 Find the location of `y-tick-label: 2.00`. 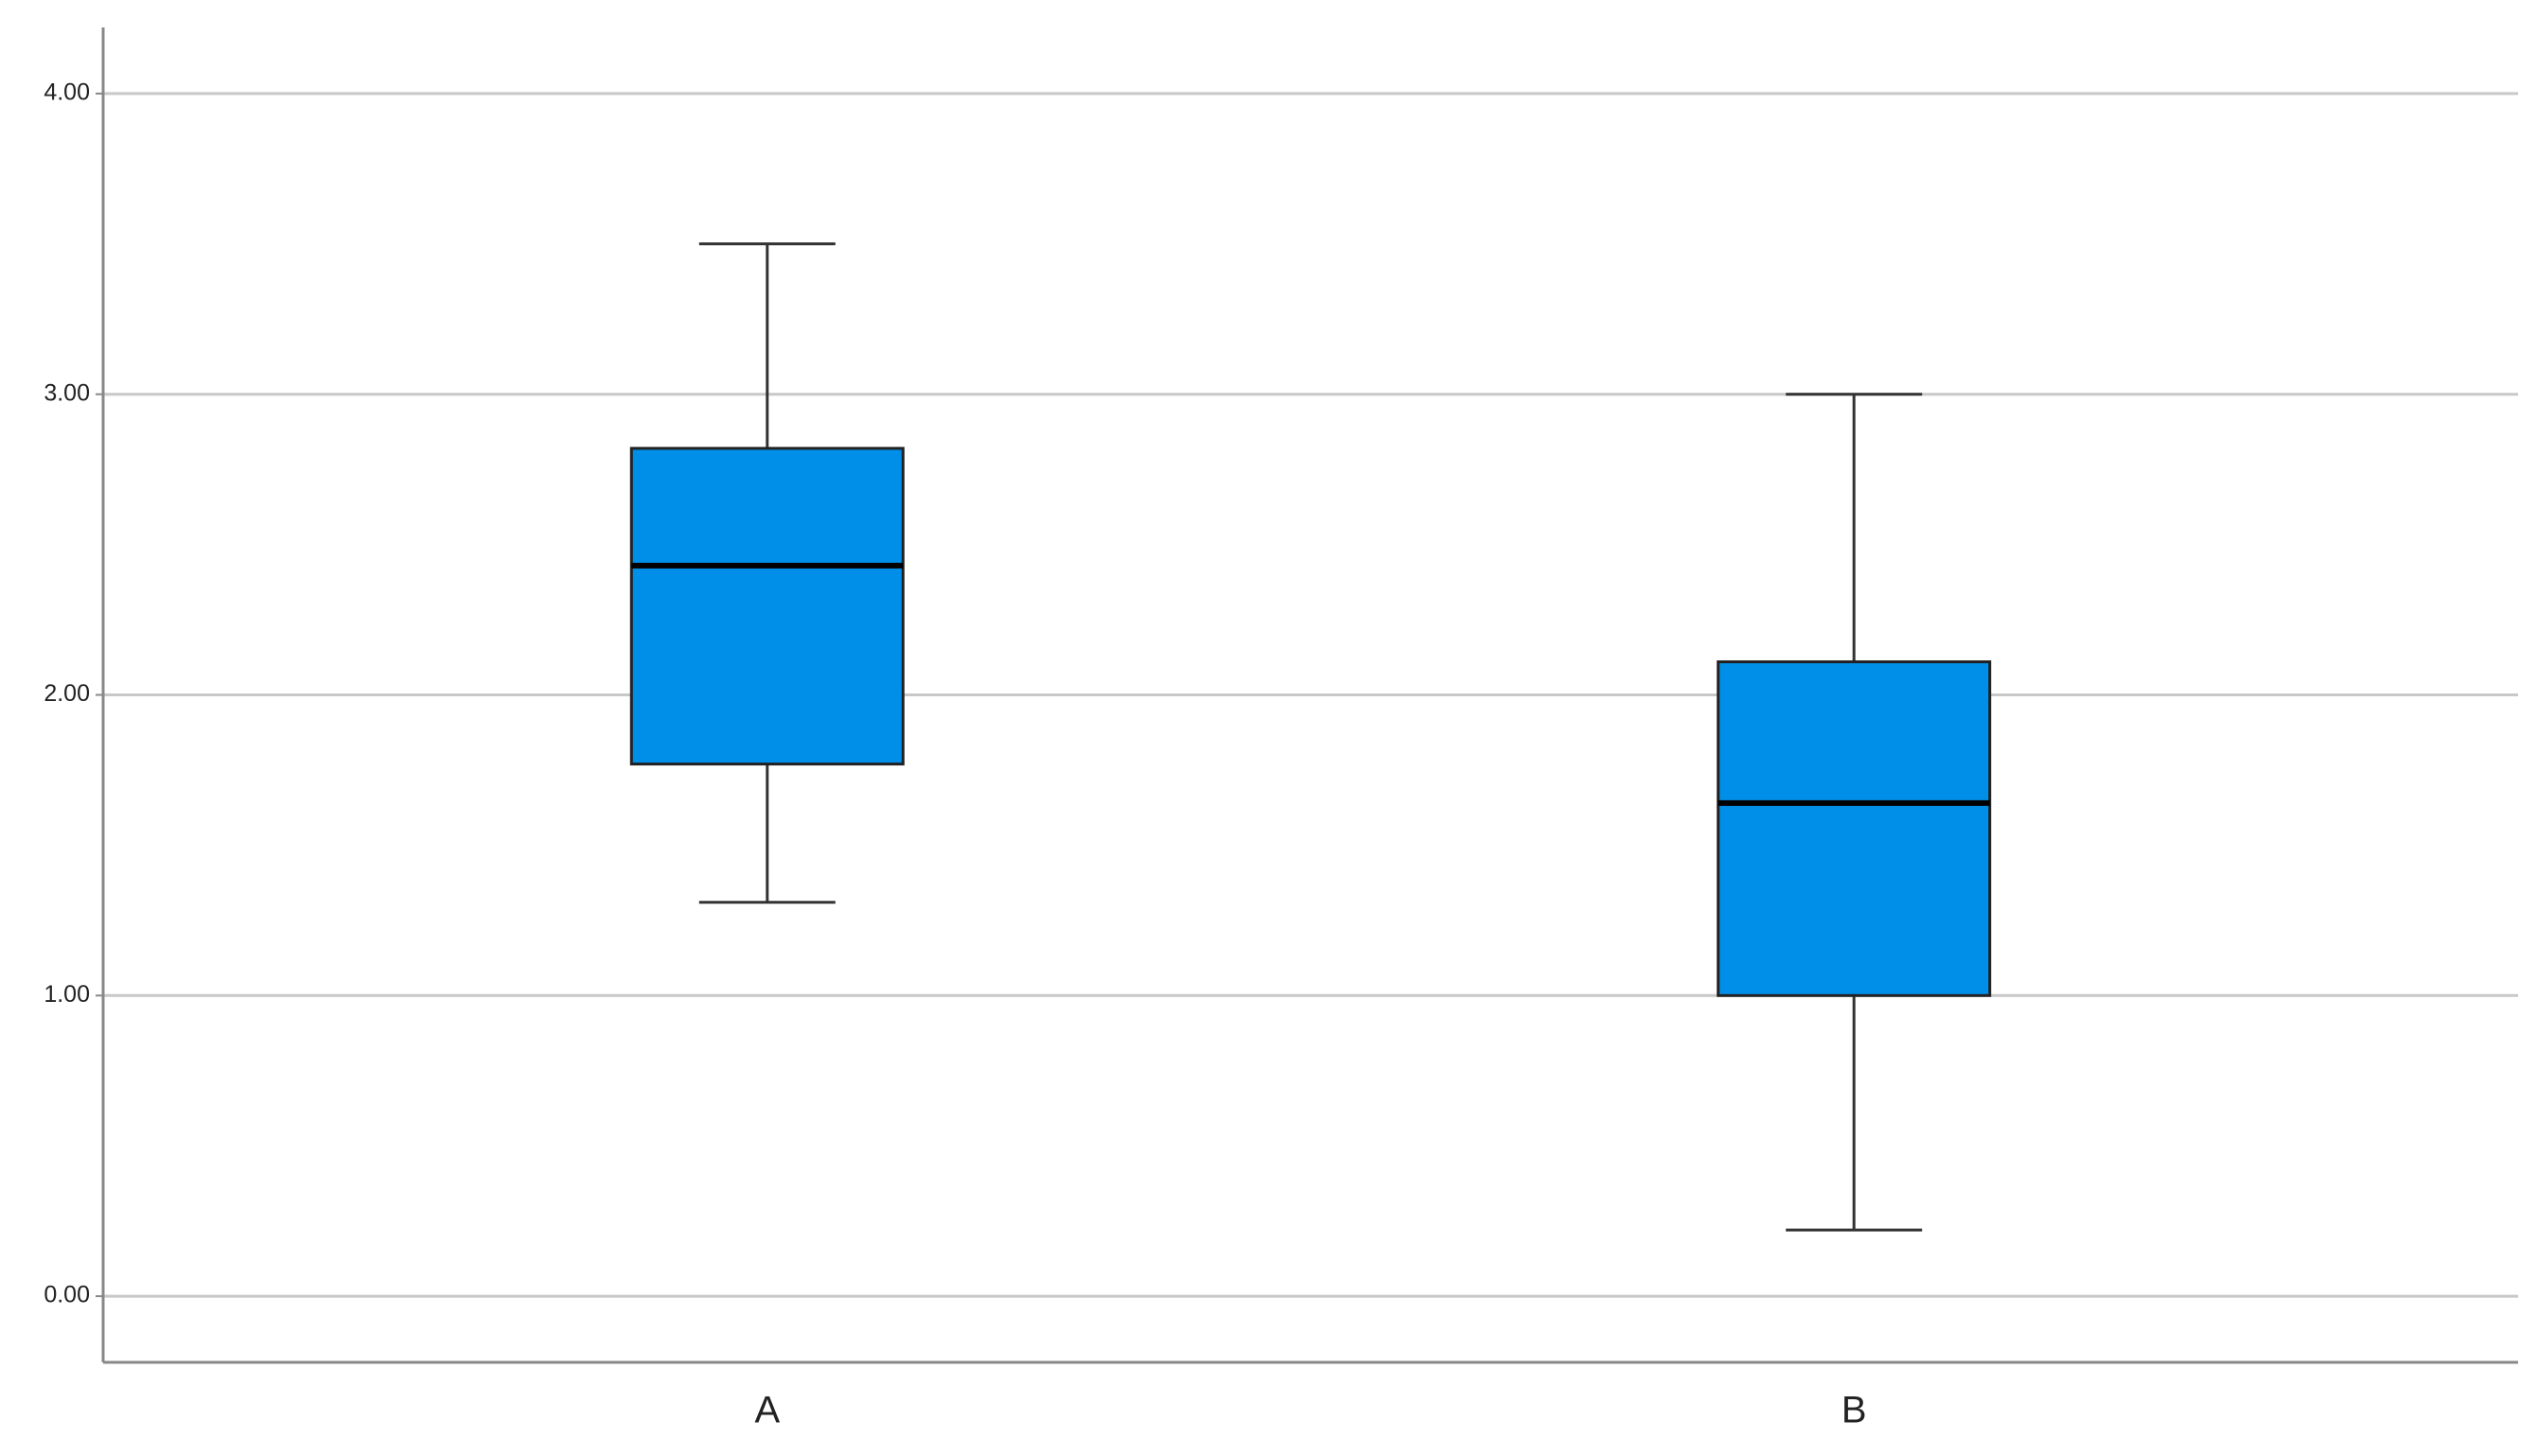

y-tick-label: 2.00 is located at coordinates (67, 693).